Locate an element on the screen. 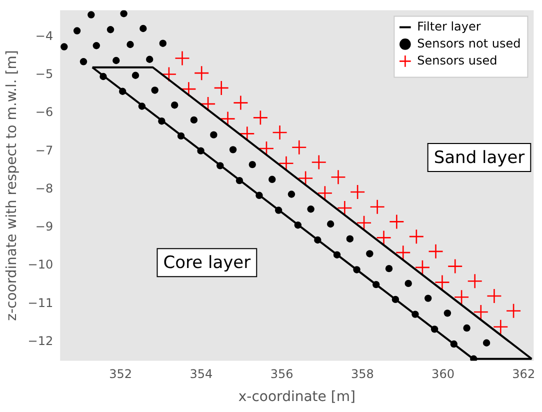 The image size is (542, 412). y-tick-label: −8 is located at coordinates (44, 188).